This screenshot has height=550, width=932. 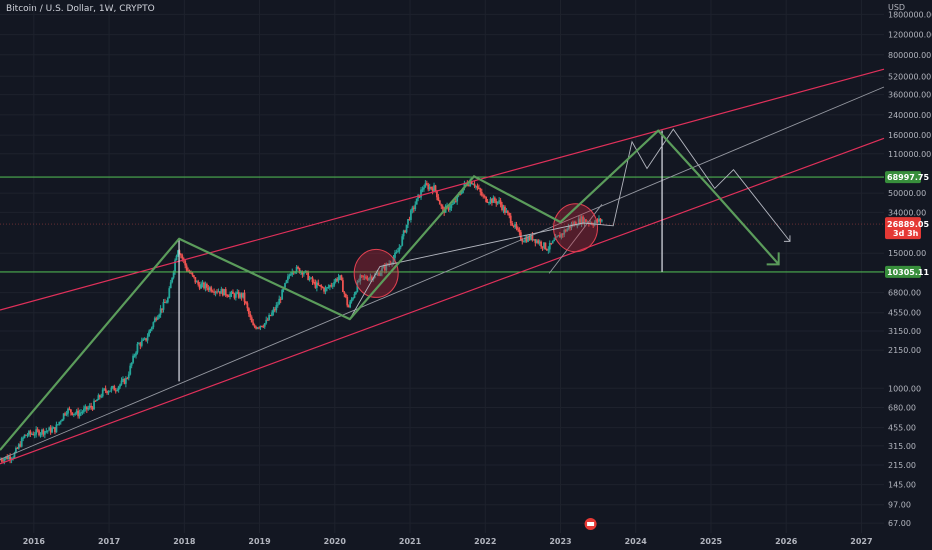 I want to click on x-tick-label: 2018, so click(x=184, y=541).